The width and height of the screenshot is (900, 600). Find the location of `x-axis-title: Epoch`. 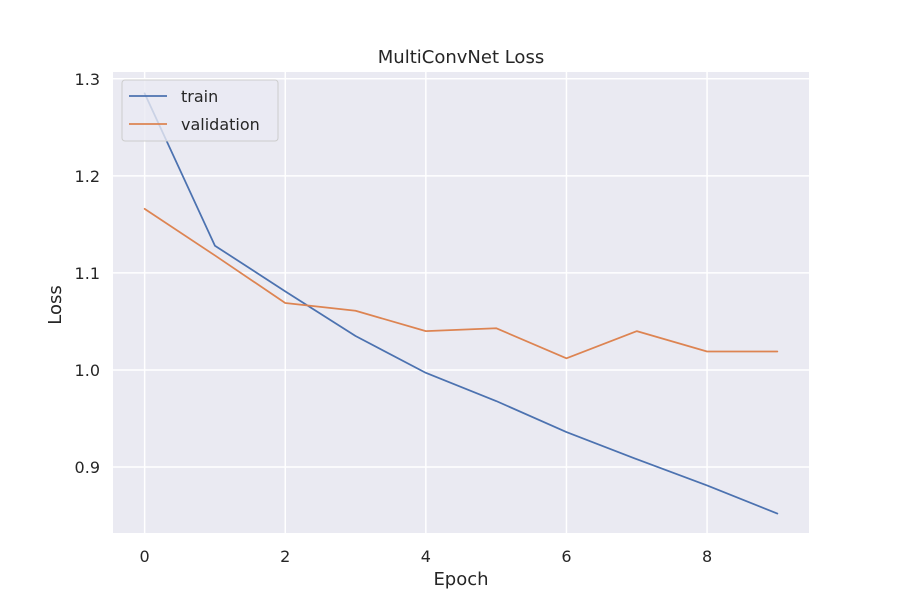

x-axis-title: Epoch is located at coordinates (460, 579).